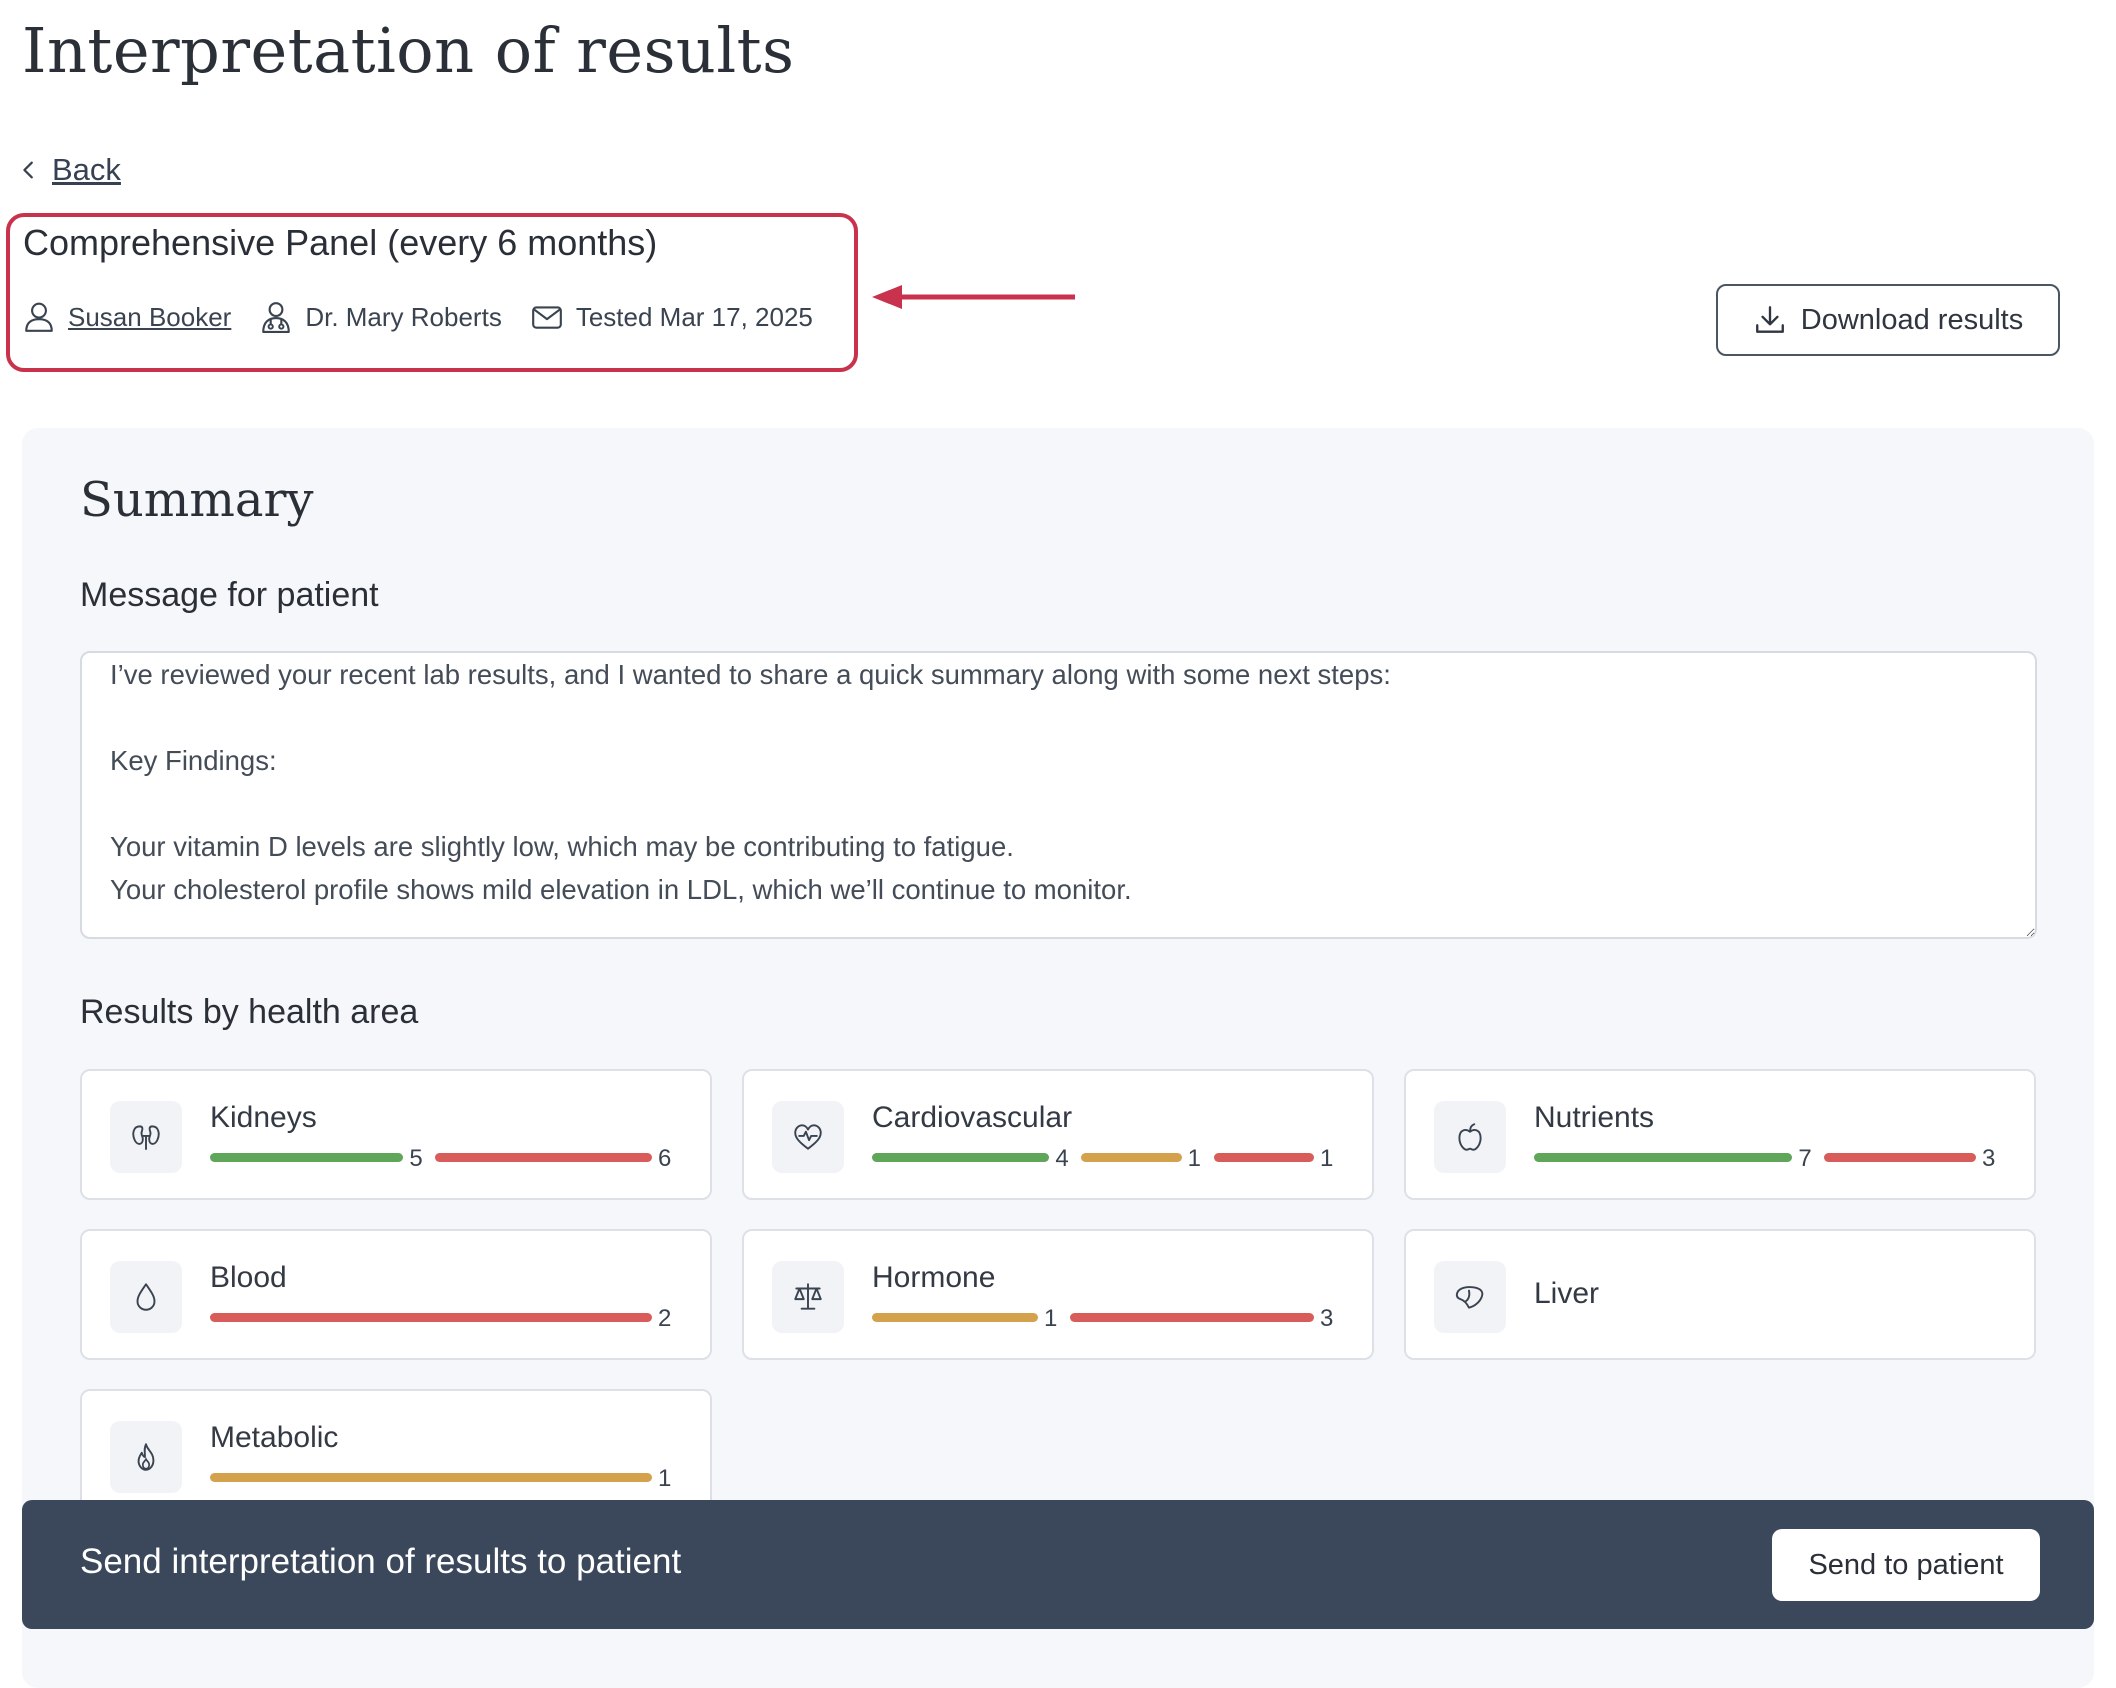 The height and width of the screenshot is (1688, 2116). I want to click on area-name: Hormone, so click(934, 1277).